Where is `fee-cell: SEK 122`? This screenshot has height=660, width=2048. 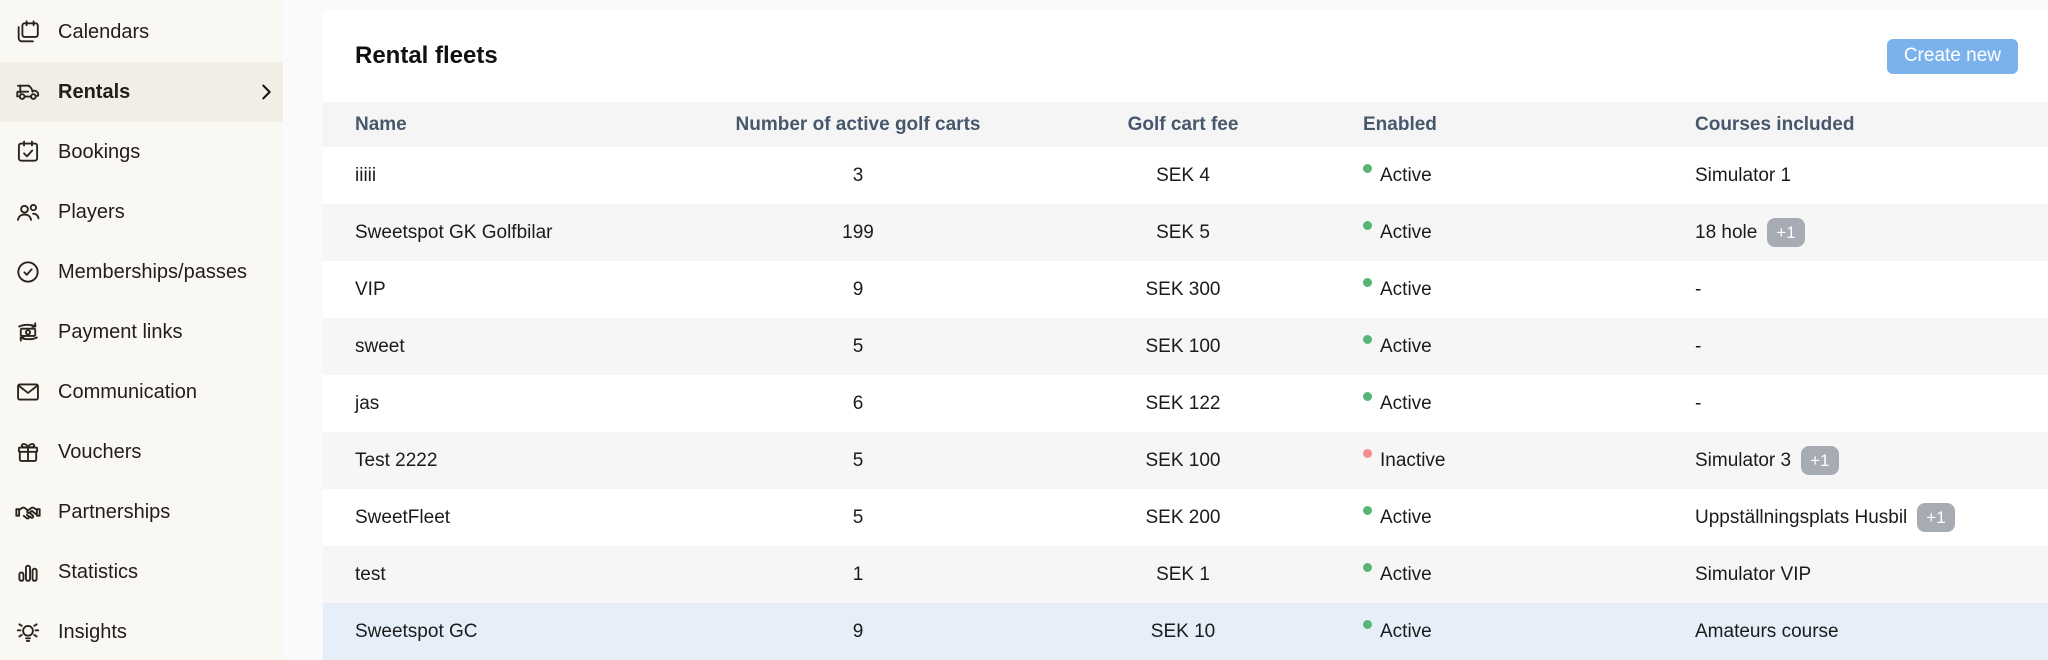
fee-cell: SEK 122 is located at coordinates (1183, 403).